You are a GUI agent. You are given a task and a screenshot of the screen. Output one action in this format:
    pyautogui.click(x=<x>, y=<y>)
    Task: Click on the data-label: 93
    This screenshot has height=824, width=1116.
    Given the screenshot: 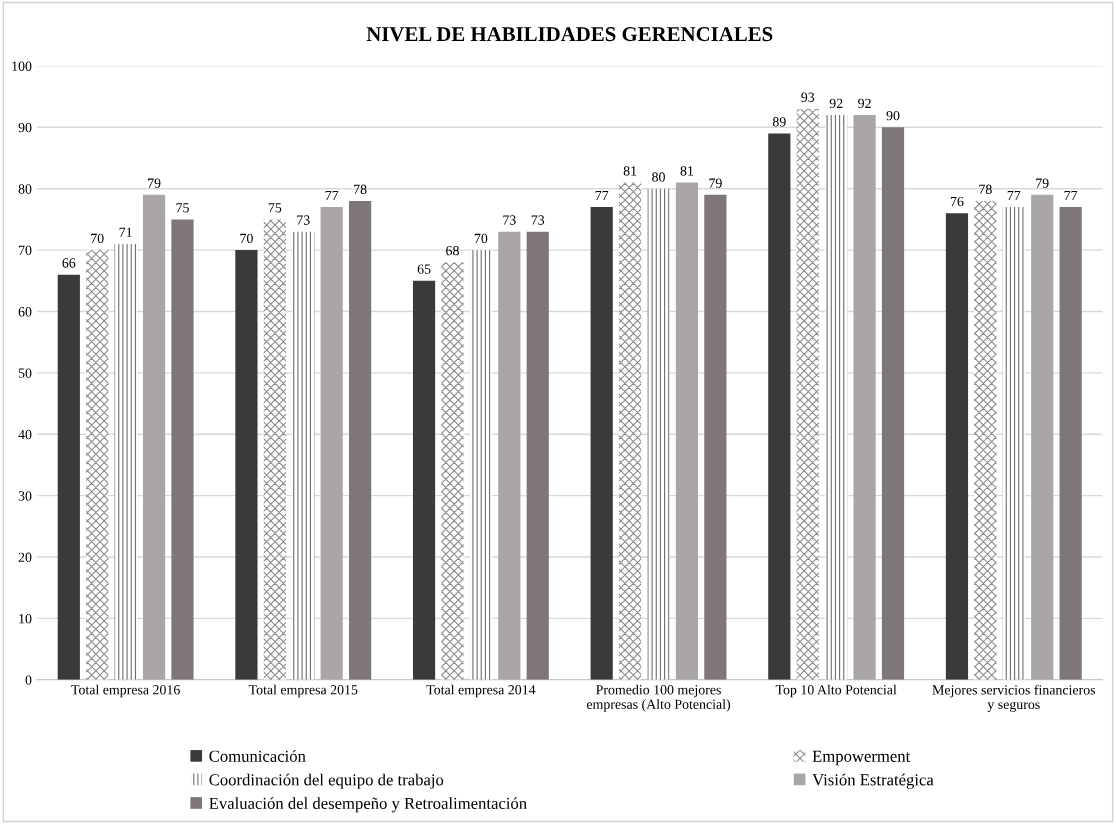 What is the action you would take?
    pyautogui.click(x=808, y=97)
    